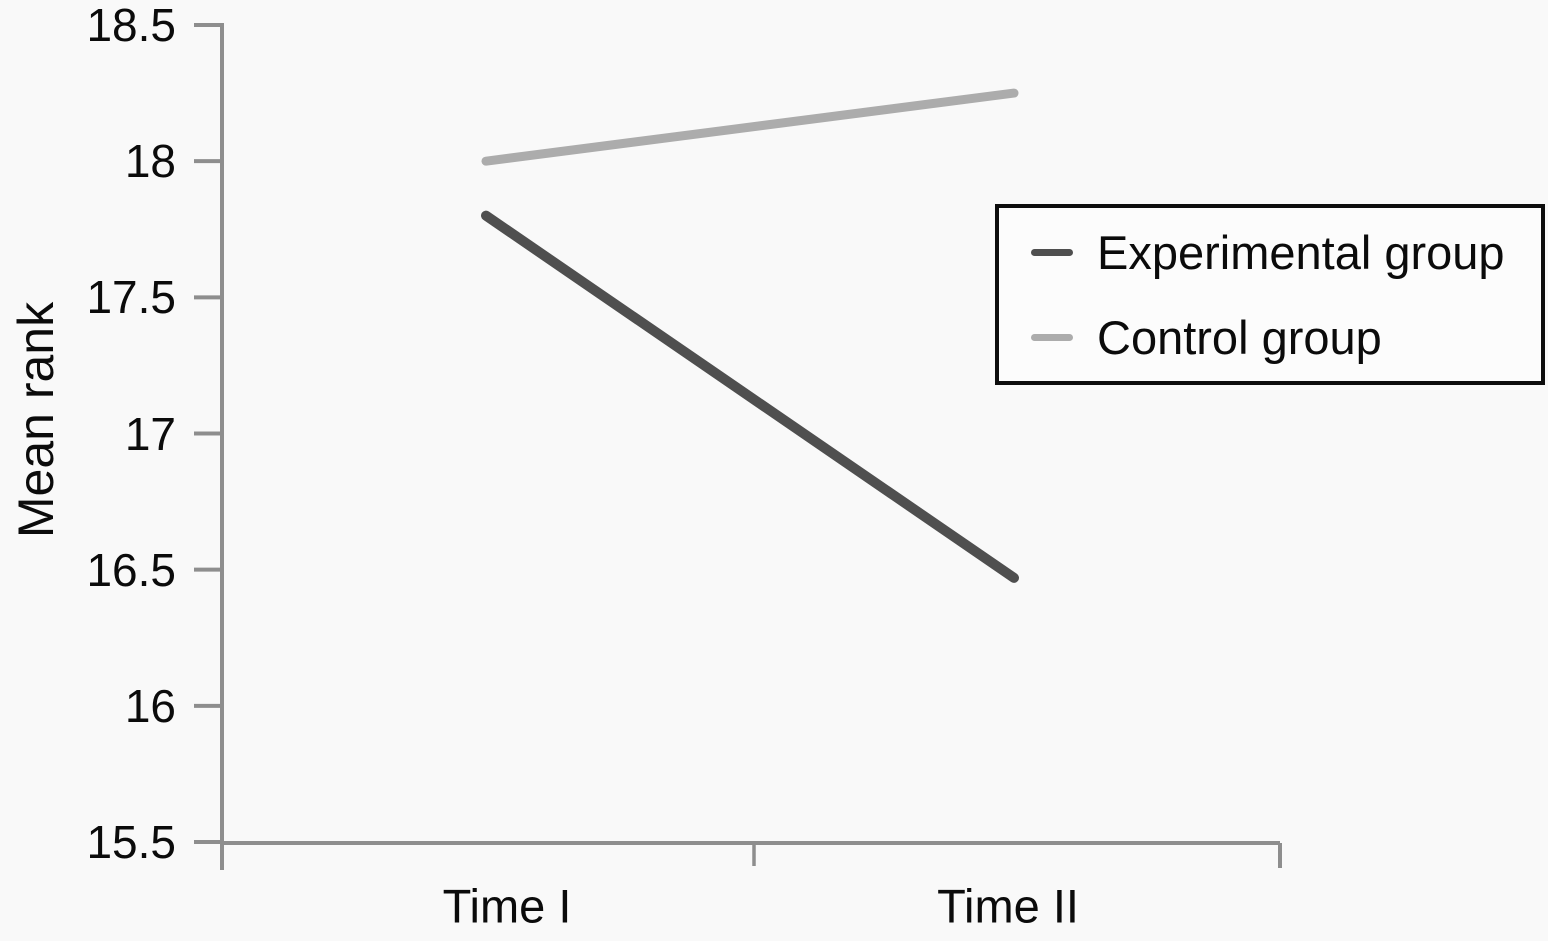 The height and width of the screenshot is (941, 1548). I want to click on control-group-line-swatch-icon, so click(1052, 337).